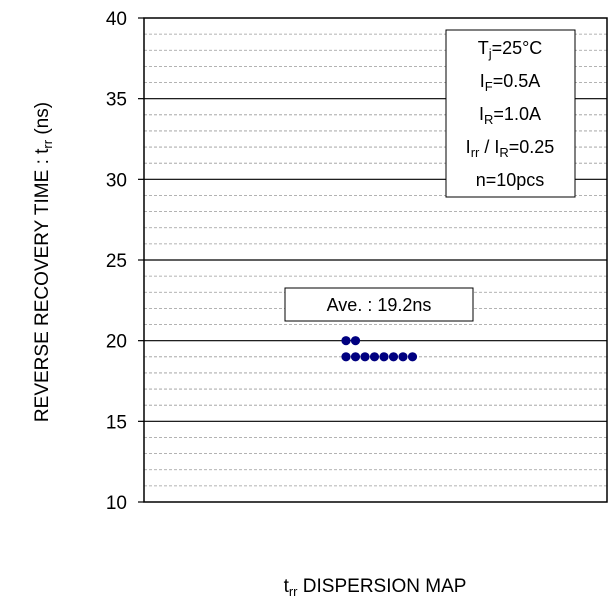  Describe the element at coordinates (379, 349) in the screenshot. I see `data-points` at that location.